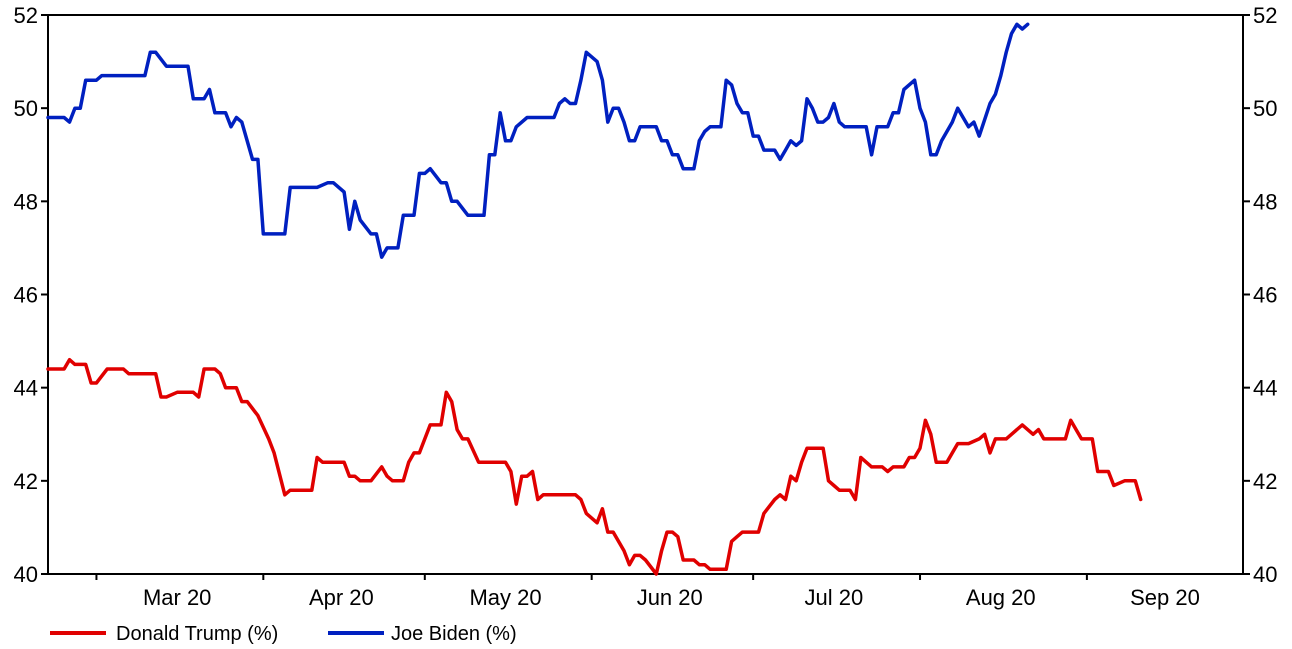 The image size is (1292, 649). What do you see at coordinates (26, 201) in the screenshot?
I see `left-y-tick-label: 48` at bounding box center [26, 201].